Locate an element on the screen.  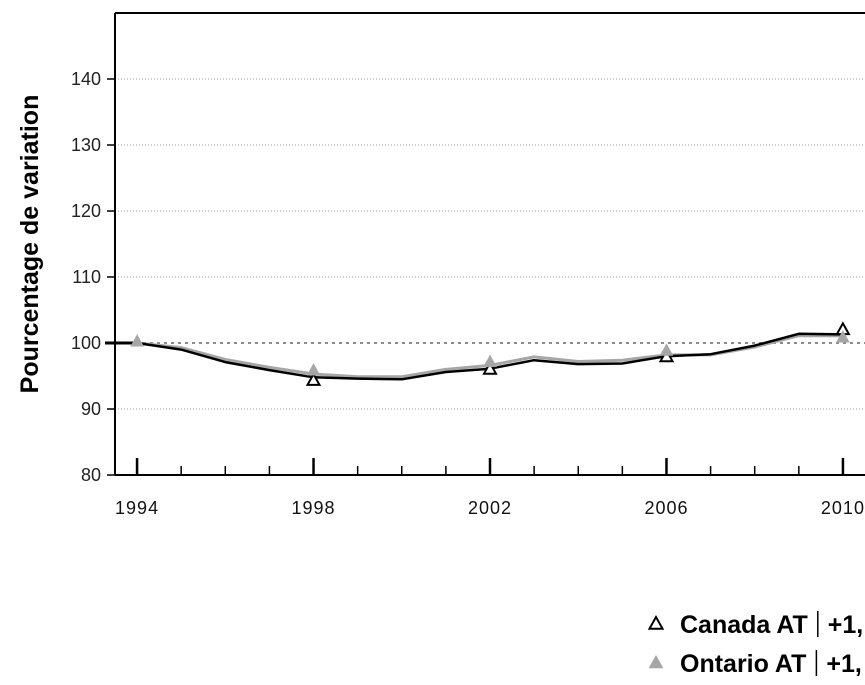
y-tick-label: 80 is located at coordinates (91, 475).